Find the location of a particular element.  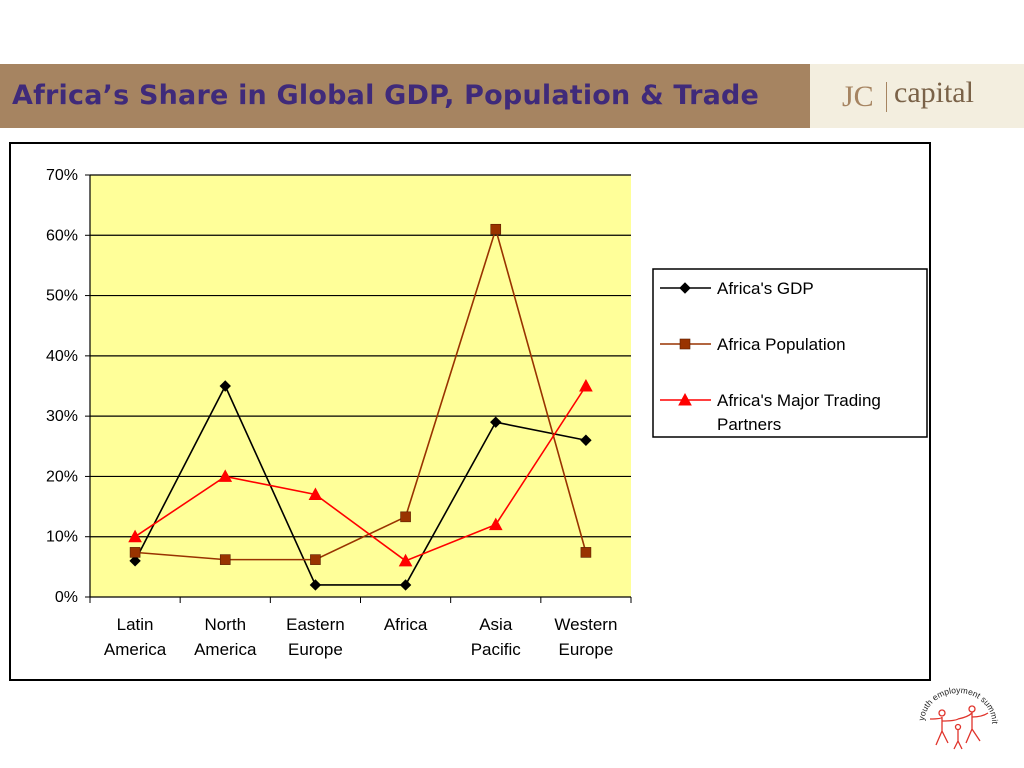

x-tick-label: North America is located at coordinates (225, 637).